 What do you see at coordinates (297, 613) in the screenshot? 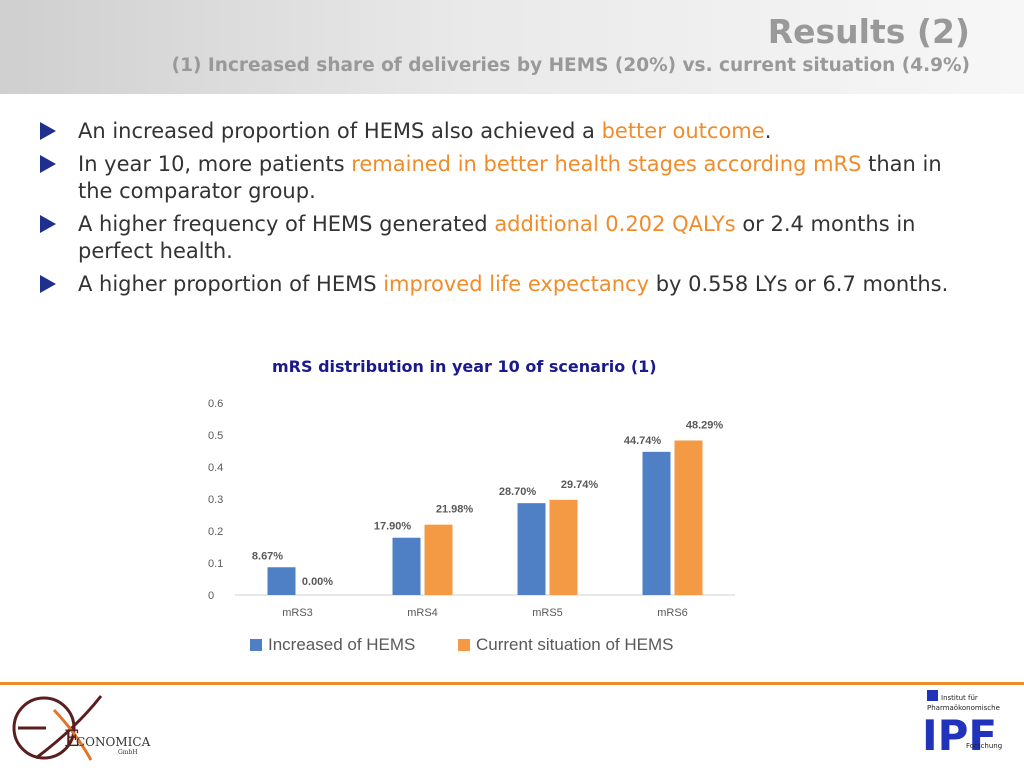
I see `x-tick-label: mRS3` at bounding box center [297, 613].